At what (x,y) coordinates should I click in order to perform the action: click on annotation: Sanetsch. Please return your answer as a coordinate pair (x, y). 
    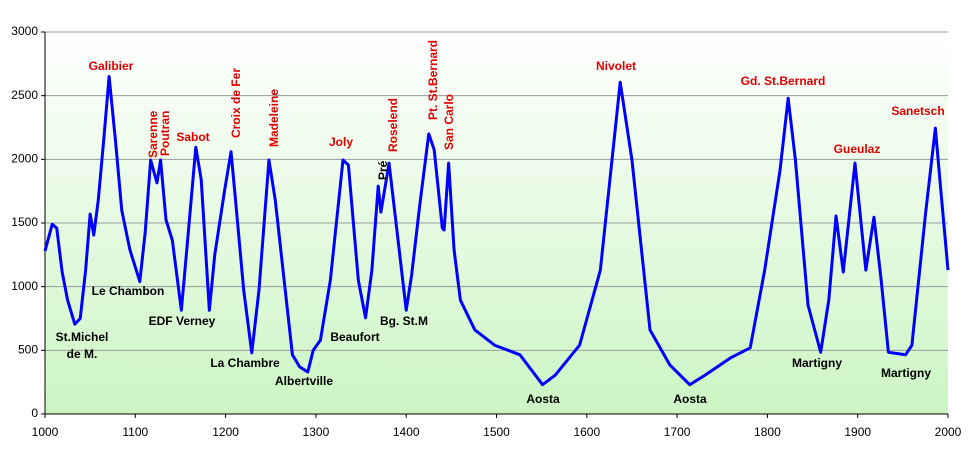
    Looking at the image, I should click on (917, 111).